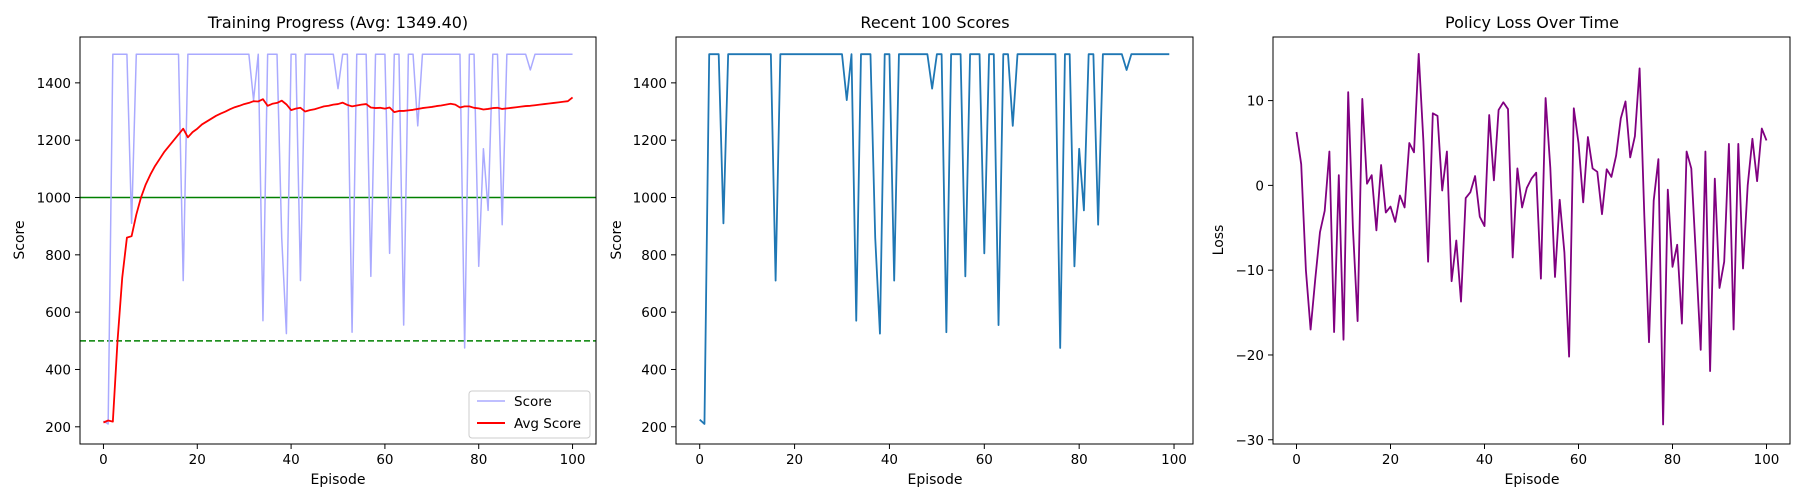 This screenshot has height=500, width=1800. Describe the element at coordinates (1219, 240) in the screenshot. I see `y-axis-label: Loss` at that location.